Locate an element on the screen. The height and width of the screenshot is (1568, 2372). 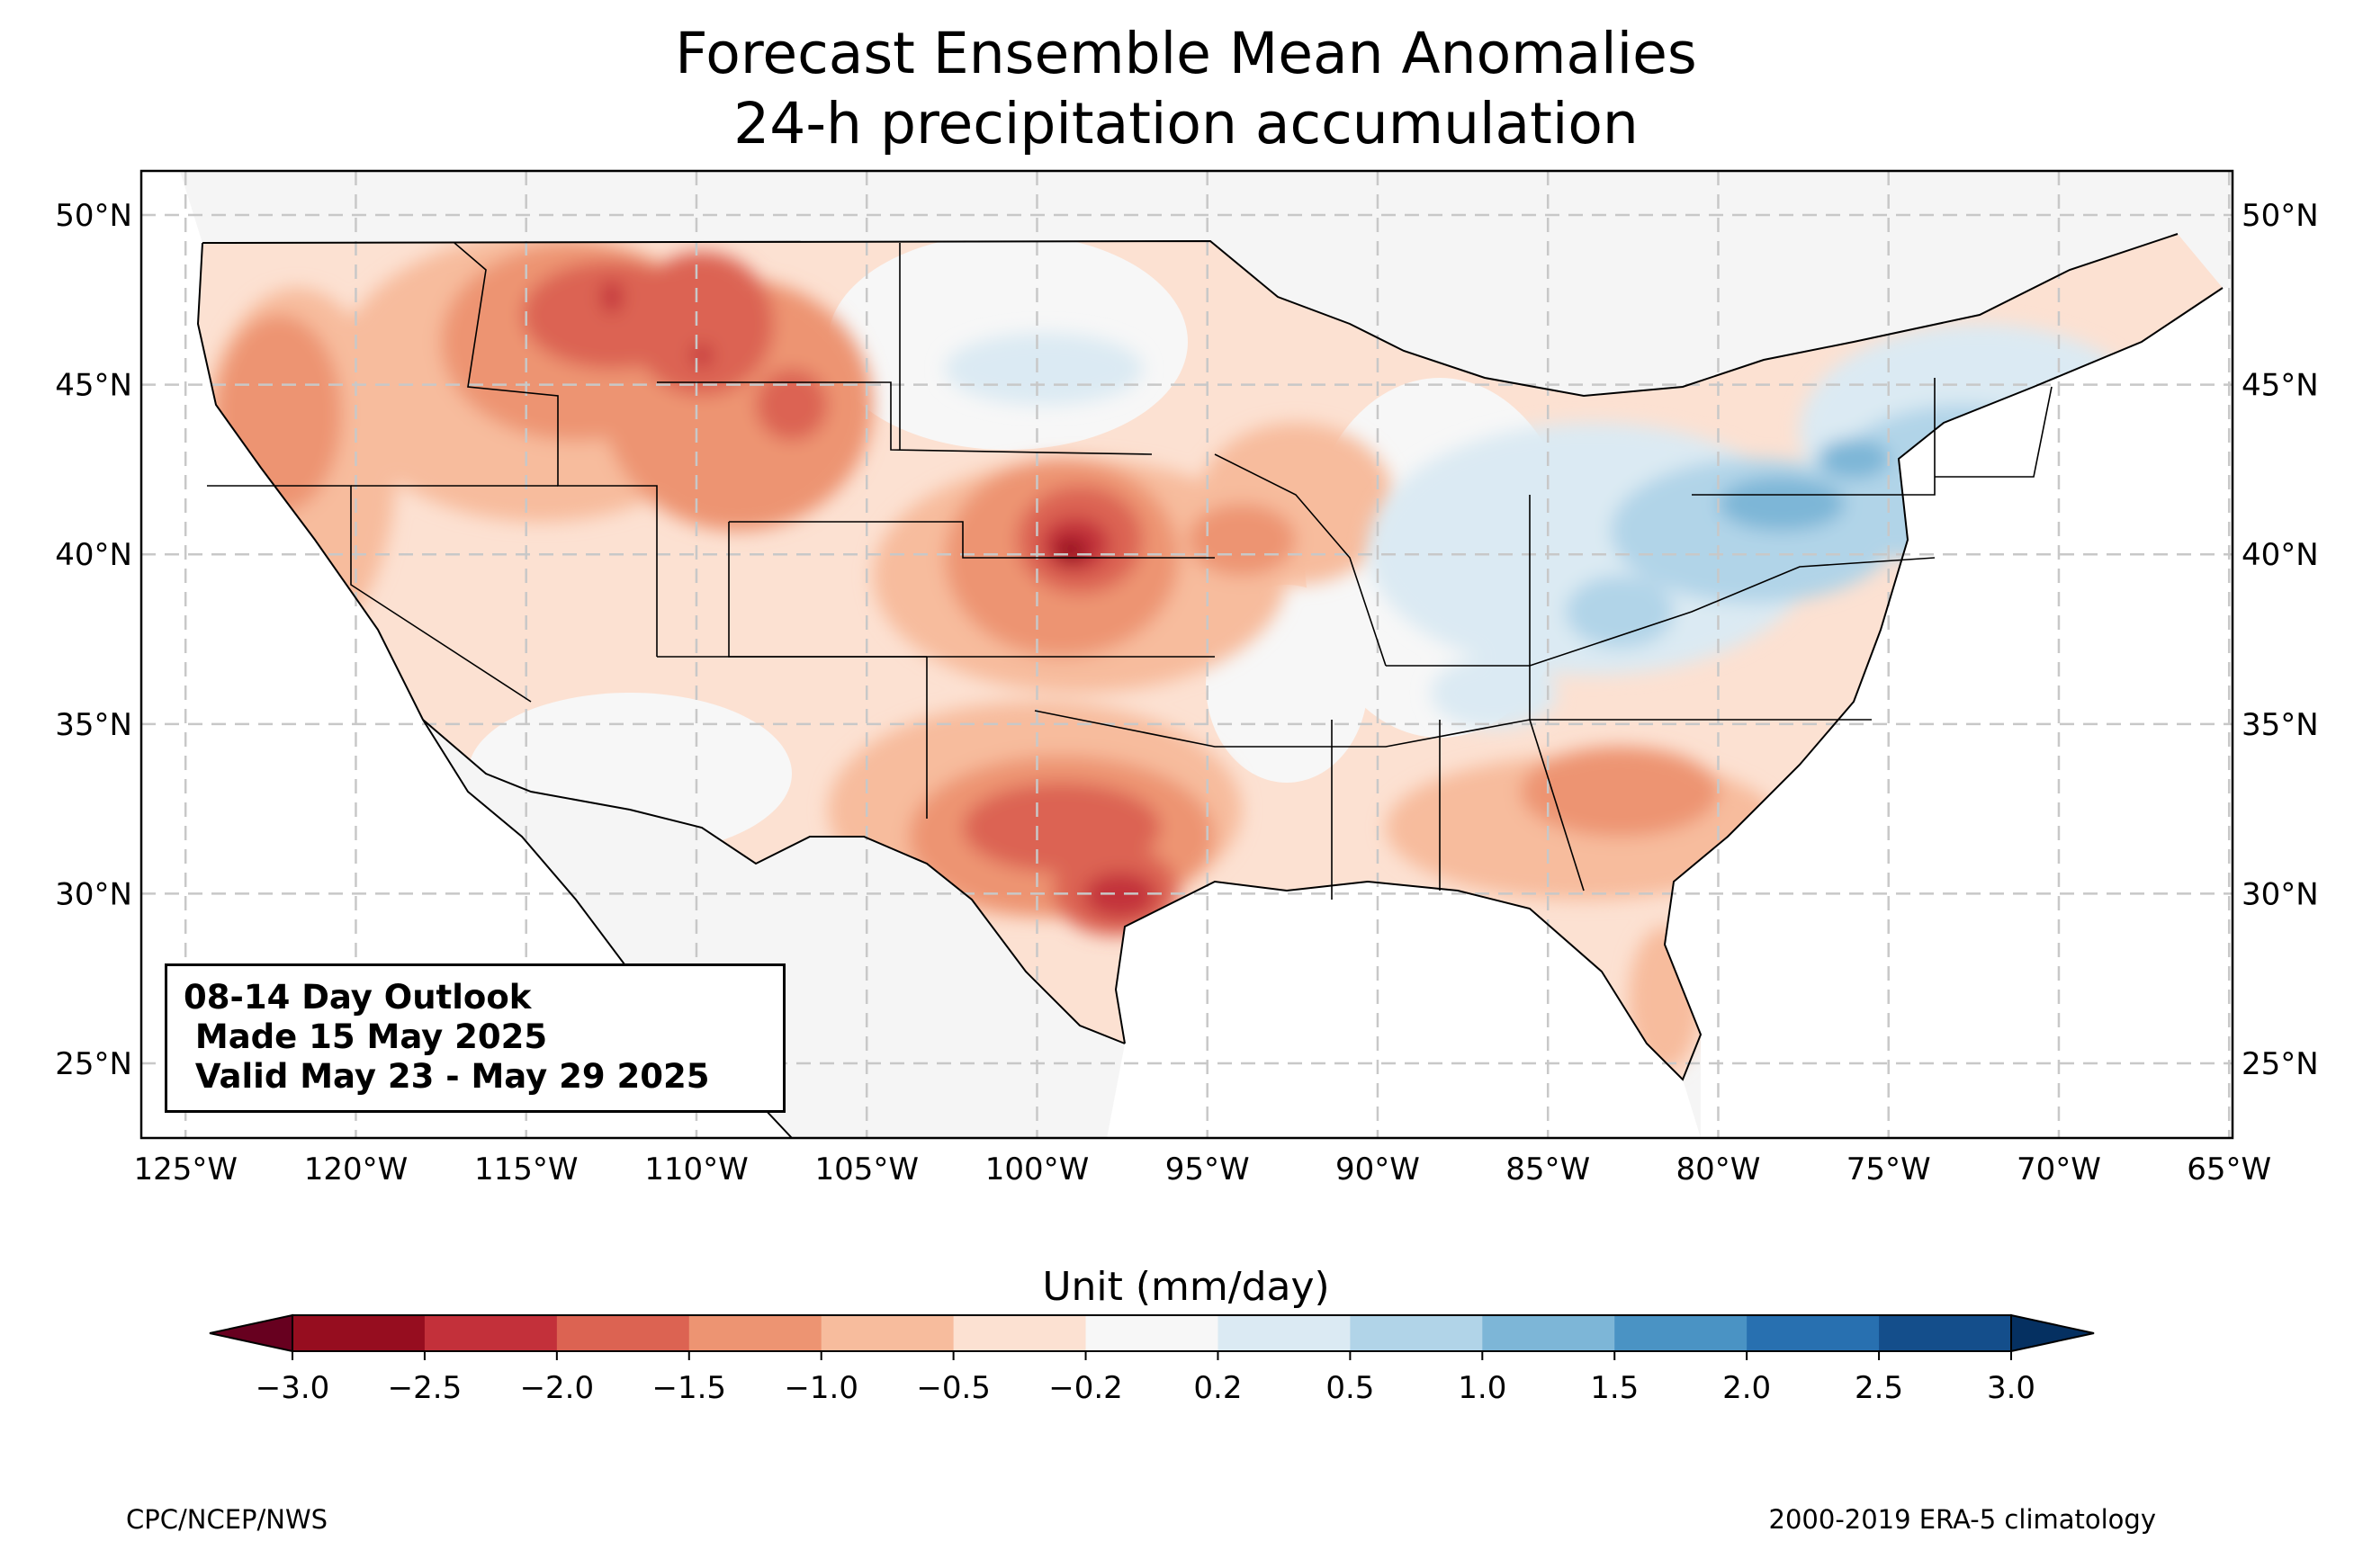
colorbar-tick-label: 1.5 is located at coordinates (1615, 1388).